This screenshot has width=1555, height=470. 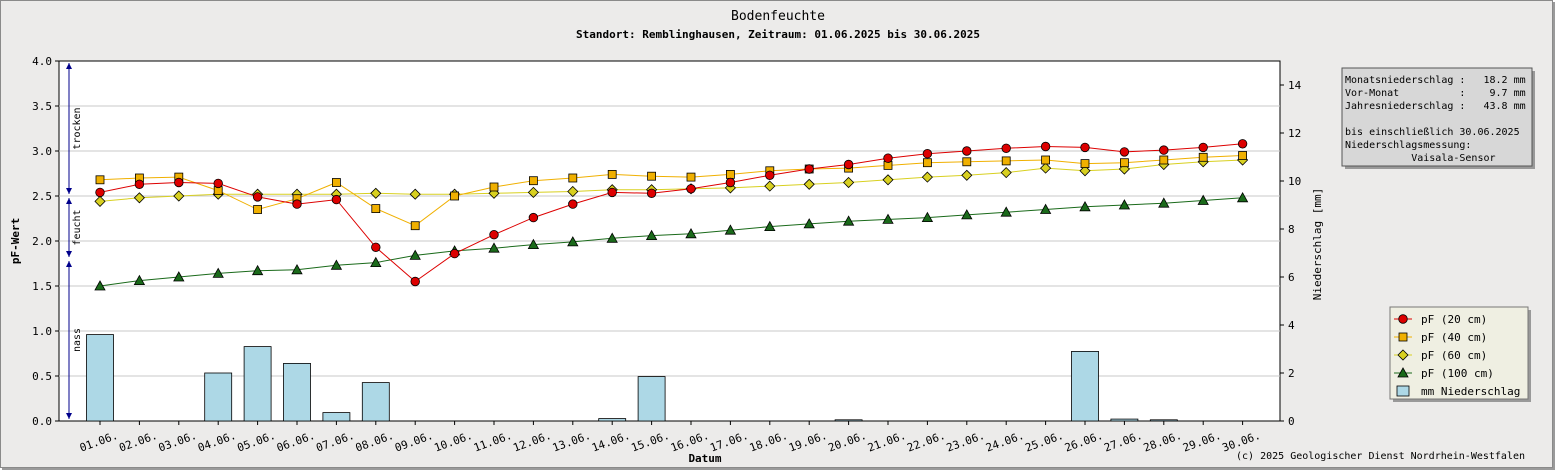 I want to click on legend-label: mm Niederschlag, so click(x=1470, y=391).